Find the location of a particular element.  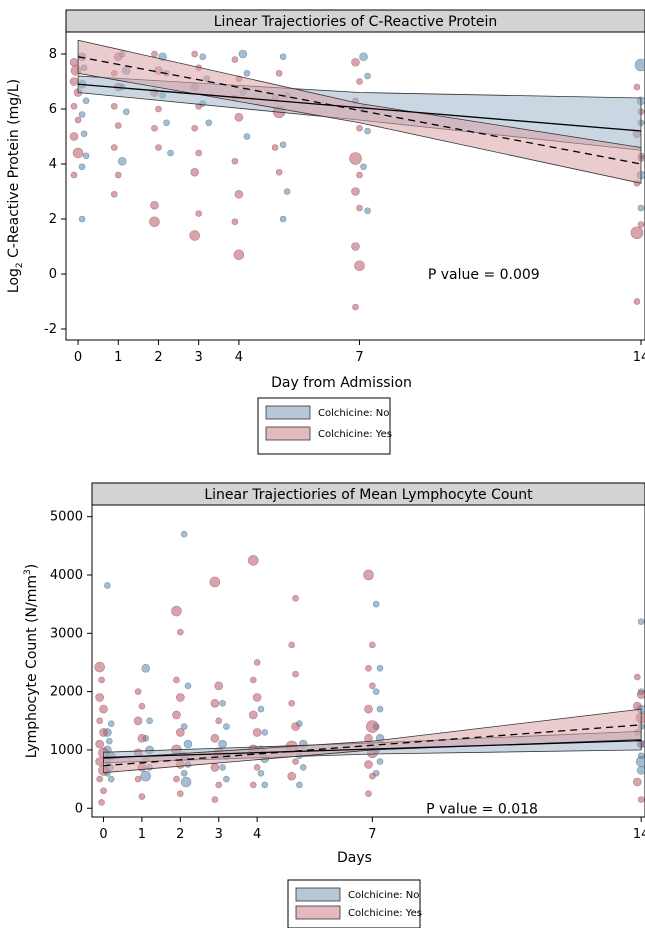

x-tick-label: 2 is located at coordinates (158, 357).